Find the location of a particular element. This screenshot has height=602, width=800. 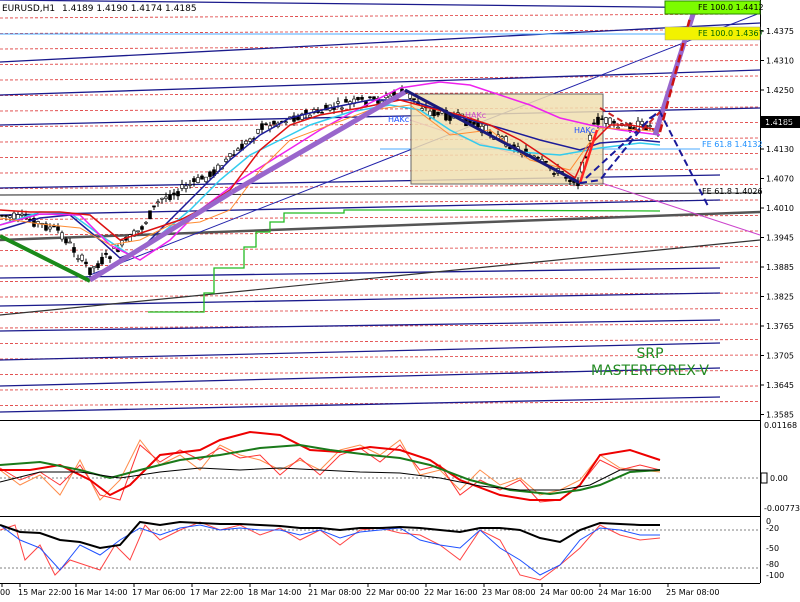

time-tick-label: 24 Mar 00:00 is located at coordinates (566, 592).